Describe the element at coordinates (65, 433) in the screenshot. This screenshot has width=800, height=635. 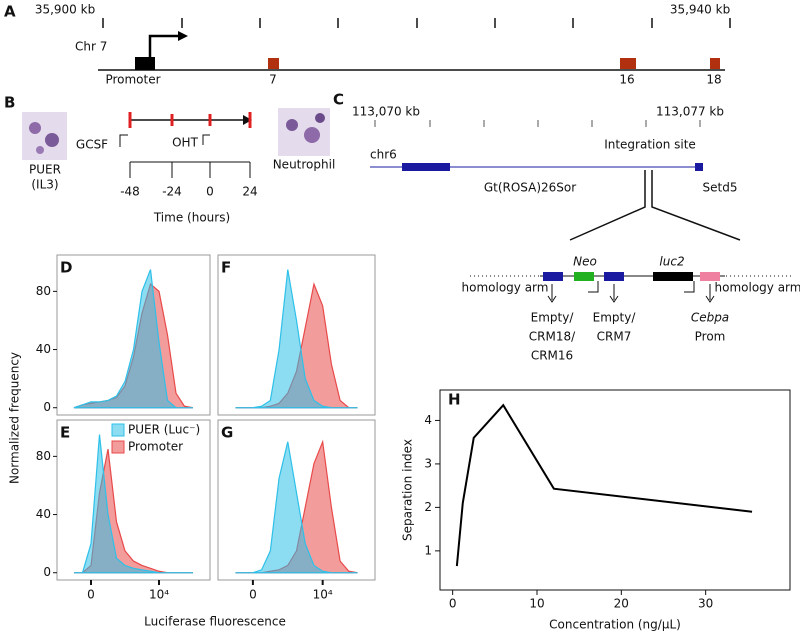
I see `panel-label: E` at that location.